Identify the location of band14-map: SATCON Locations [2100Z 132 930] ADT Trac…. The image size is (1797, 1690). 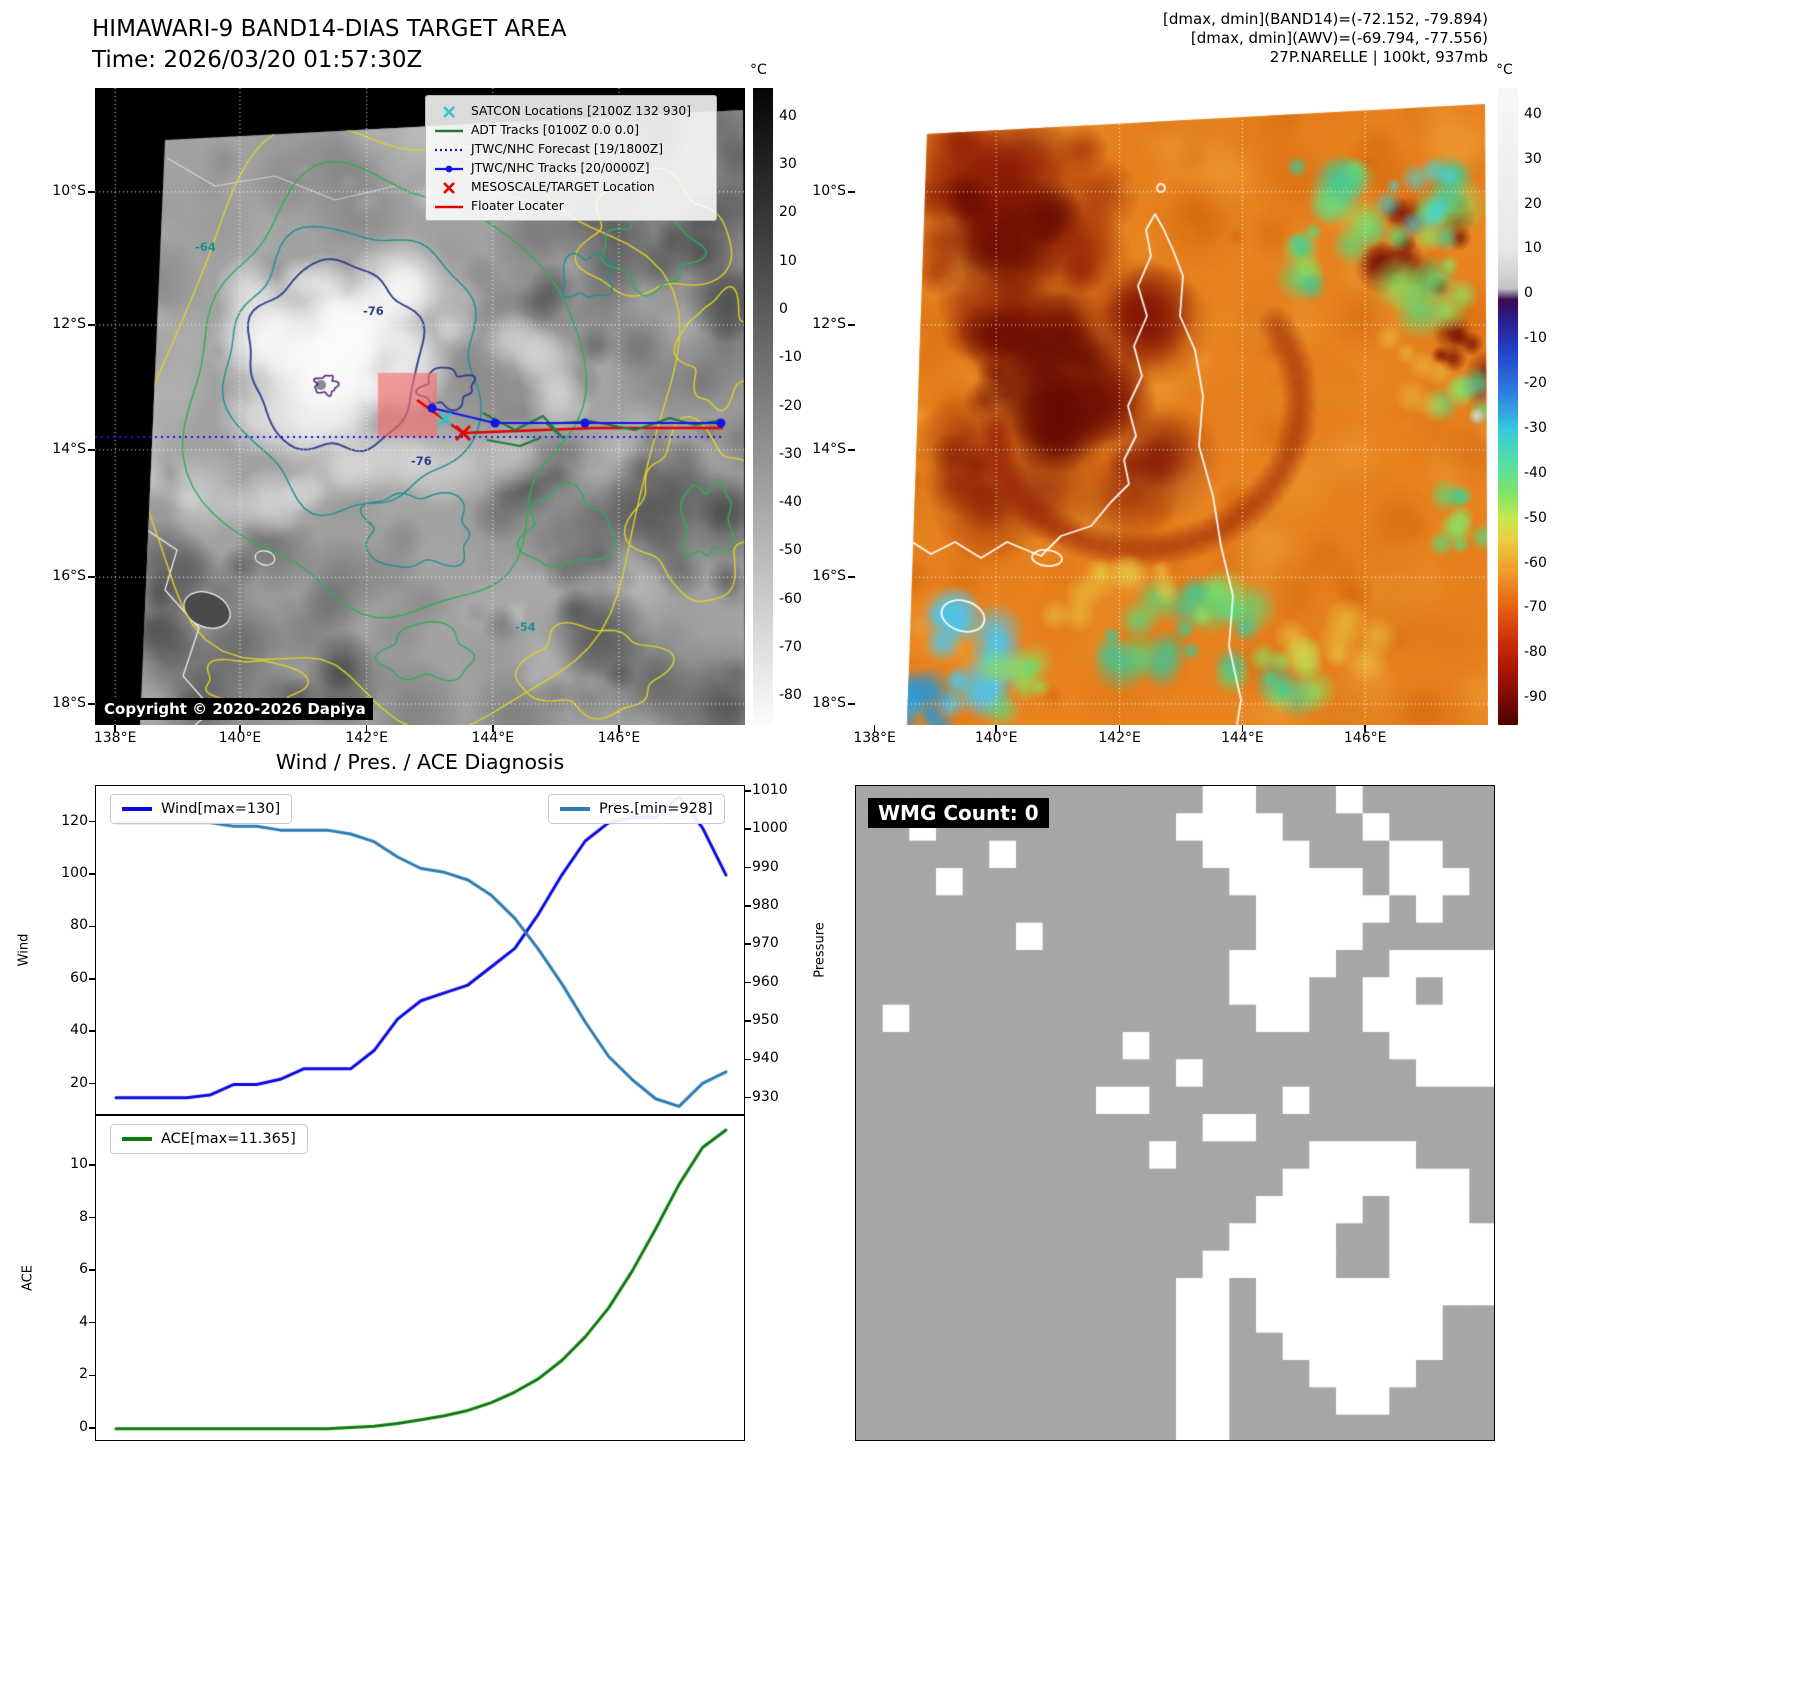
(420, 406).